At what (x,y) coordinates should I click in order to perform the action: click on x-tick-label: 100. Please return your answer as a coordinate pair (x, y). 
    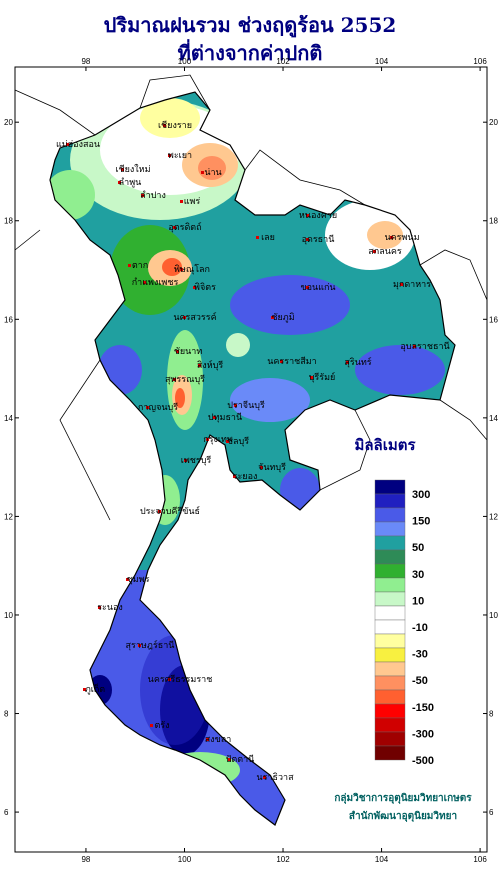
    Looking at the image, I should click on (185, 859).